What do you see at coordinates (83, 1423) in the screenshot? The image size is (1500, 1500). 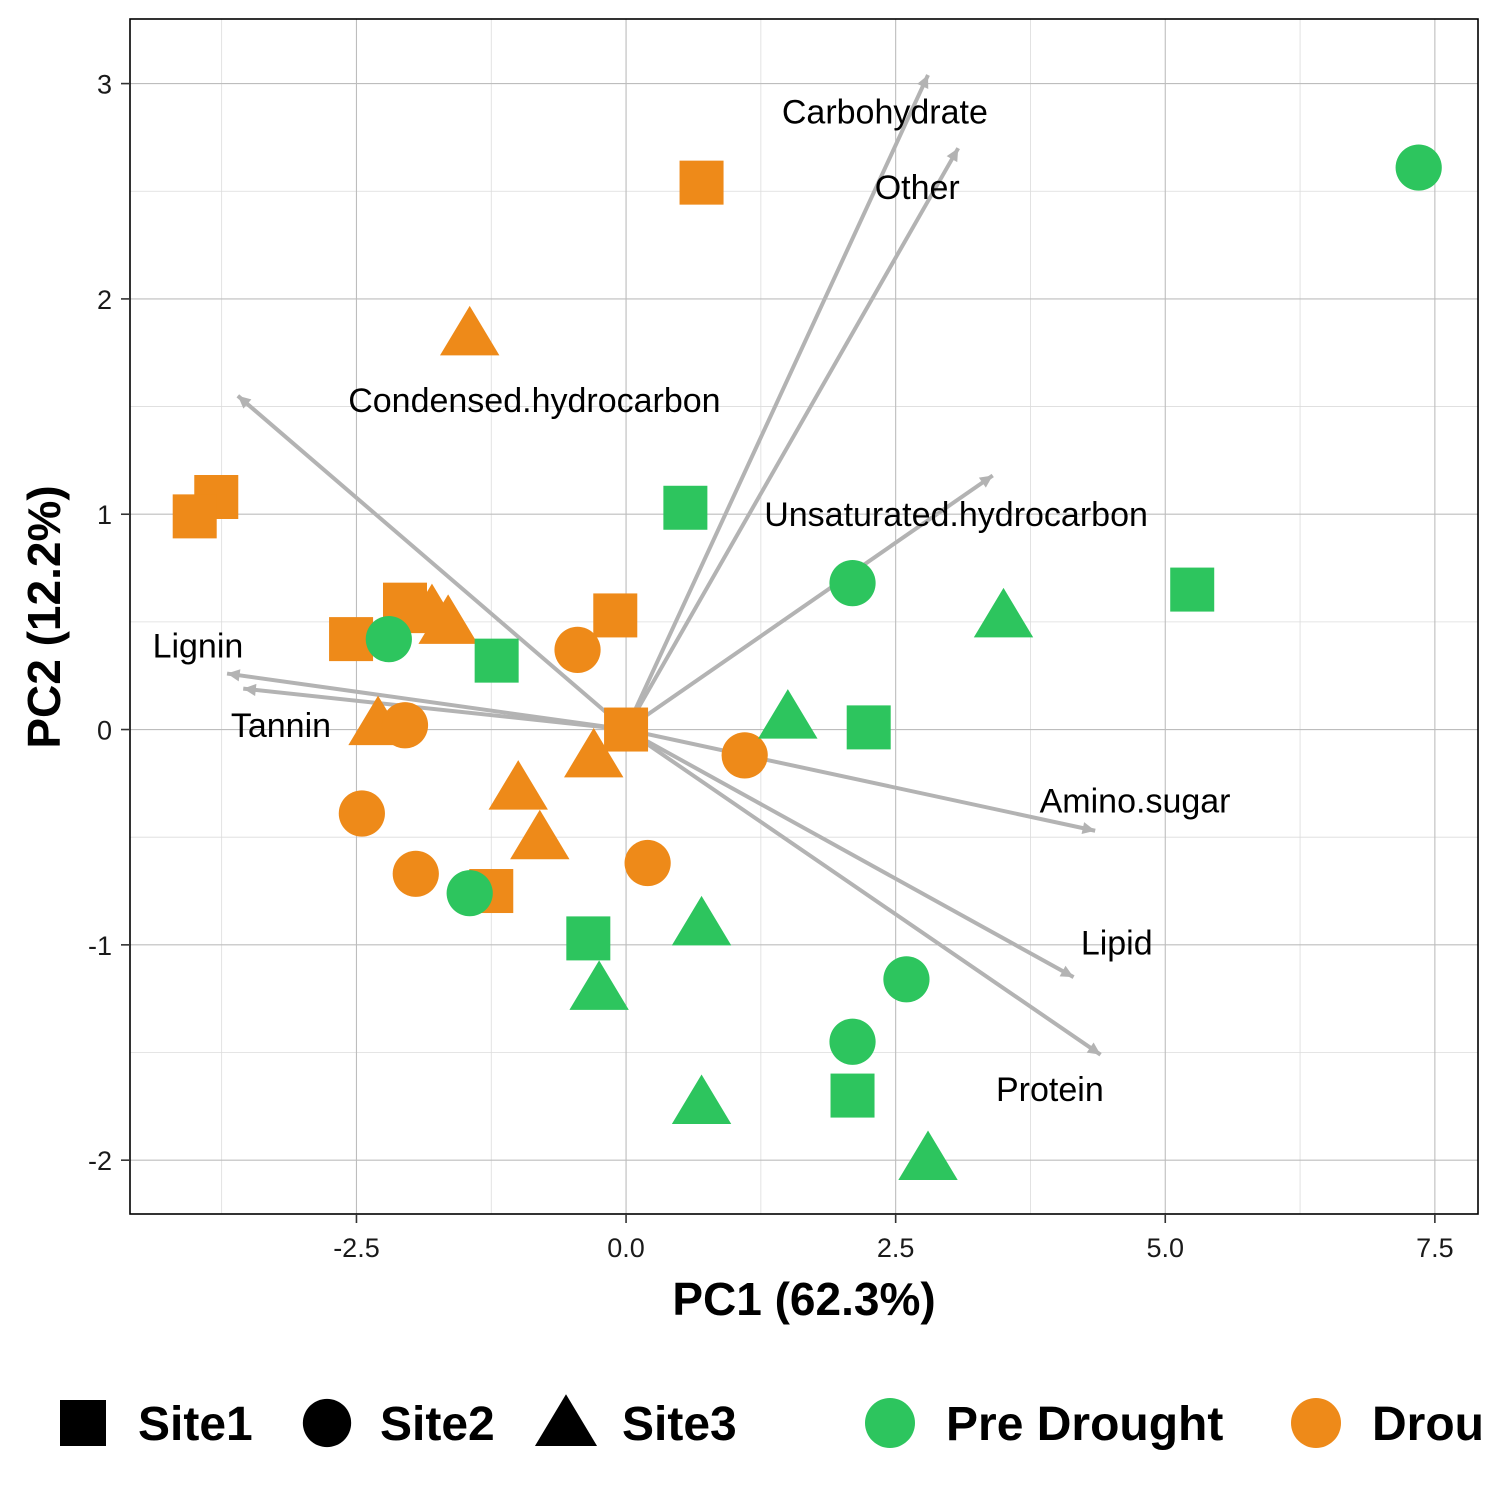 I see `legend-shape-site1` at bounding box center [83, 1423].